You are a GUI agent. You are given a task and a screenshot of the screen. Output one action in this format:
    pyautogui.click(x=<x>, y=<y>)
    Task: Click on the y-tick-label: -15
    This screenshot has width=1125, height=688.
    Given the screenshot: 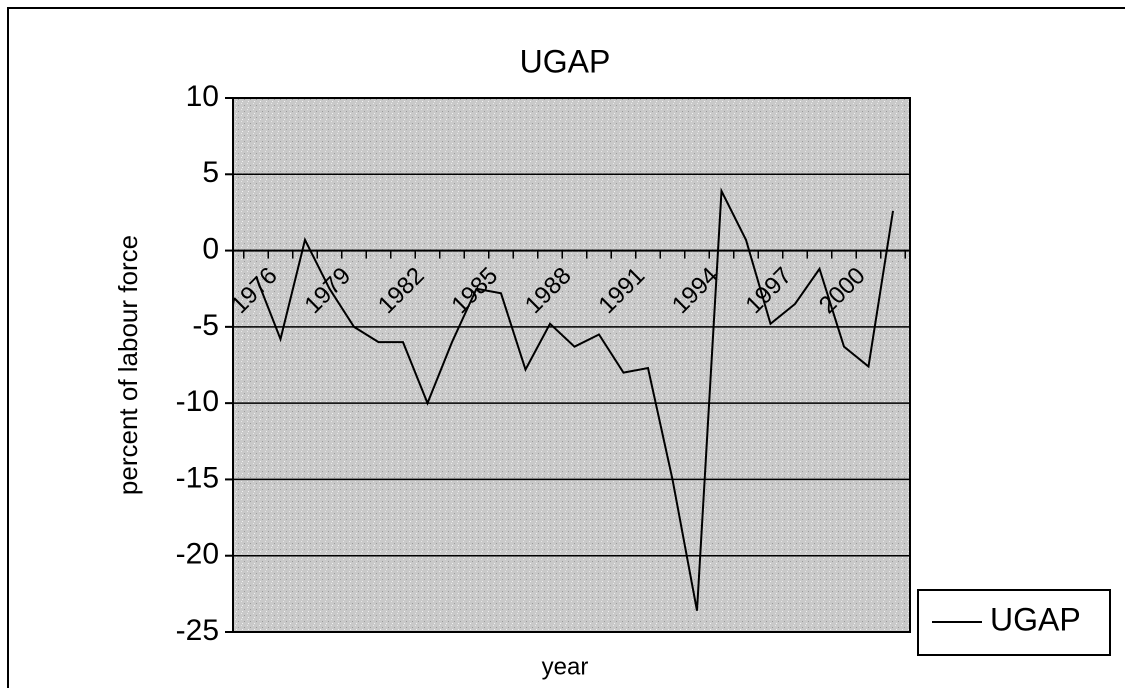 What is the action you would take?
    pyautogui.click(x=197, y=477)
    